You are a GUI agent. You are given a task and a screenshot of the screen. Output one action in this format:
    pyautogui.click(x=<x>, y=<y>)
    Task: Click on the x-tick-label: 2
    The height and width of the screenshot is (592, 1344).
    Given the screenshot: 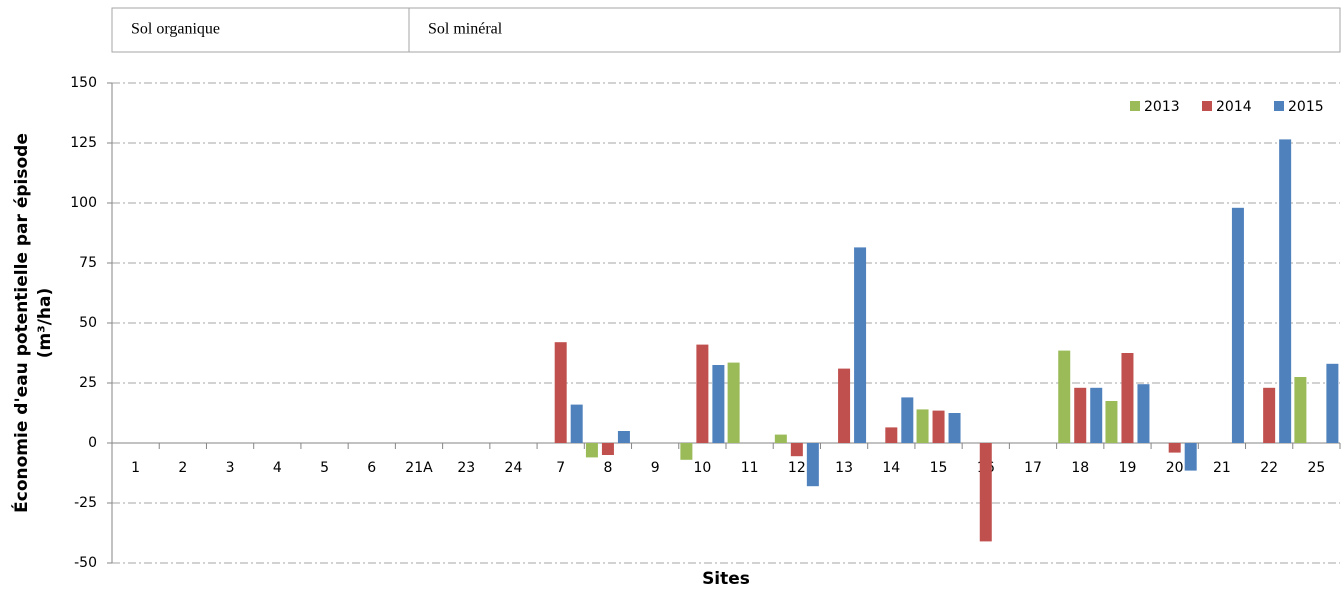 What is the action you would take?
    pyautogui.click(x=182, y=468)
    